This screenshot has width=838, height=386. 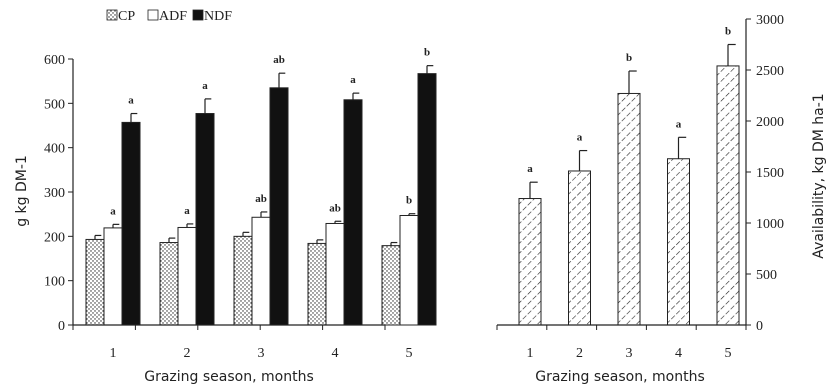 What do you see at coordinates (22, 191) in the screenshot?
I see `left-y-axis-title: g kg DM-1` at bounding box center [22, 191].